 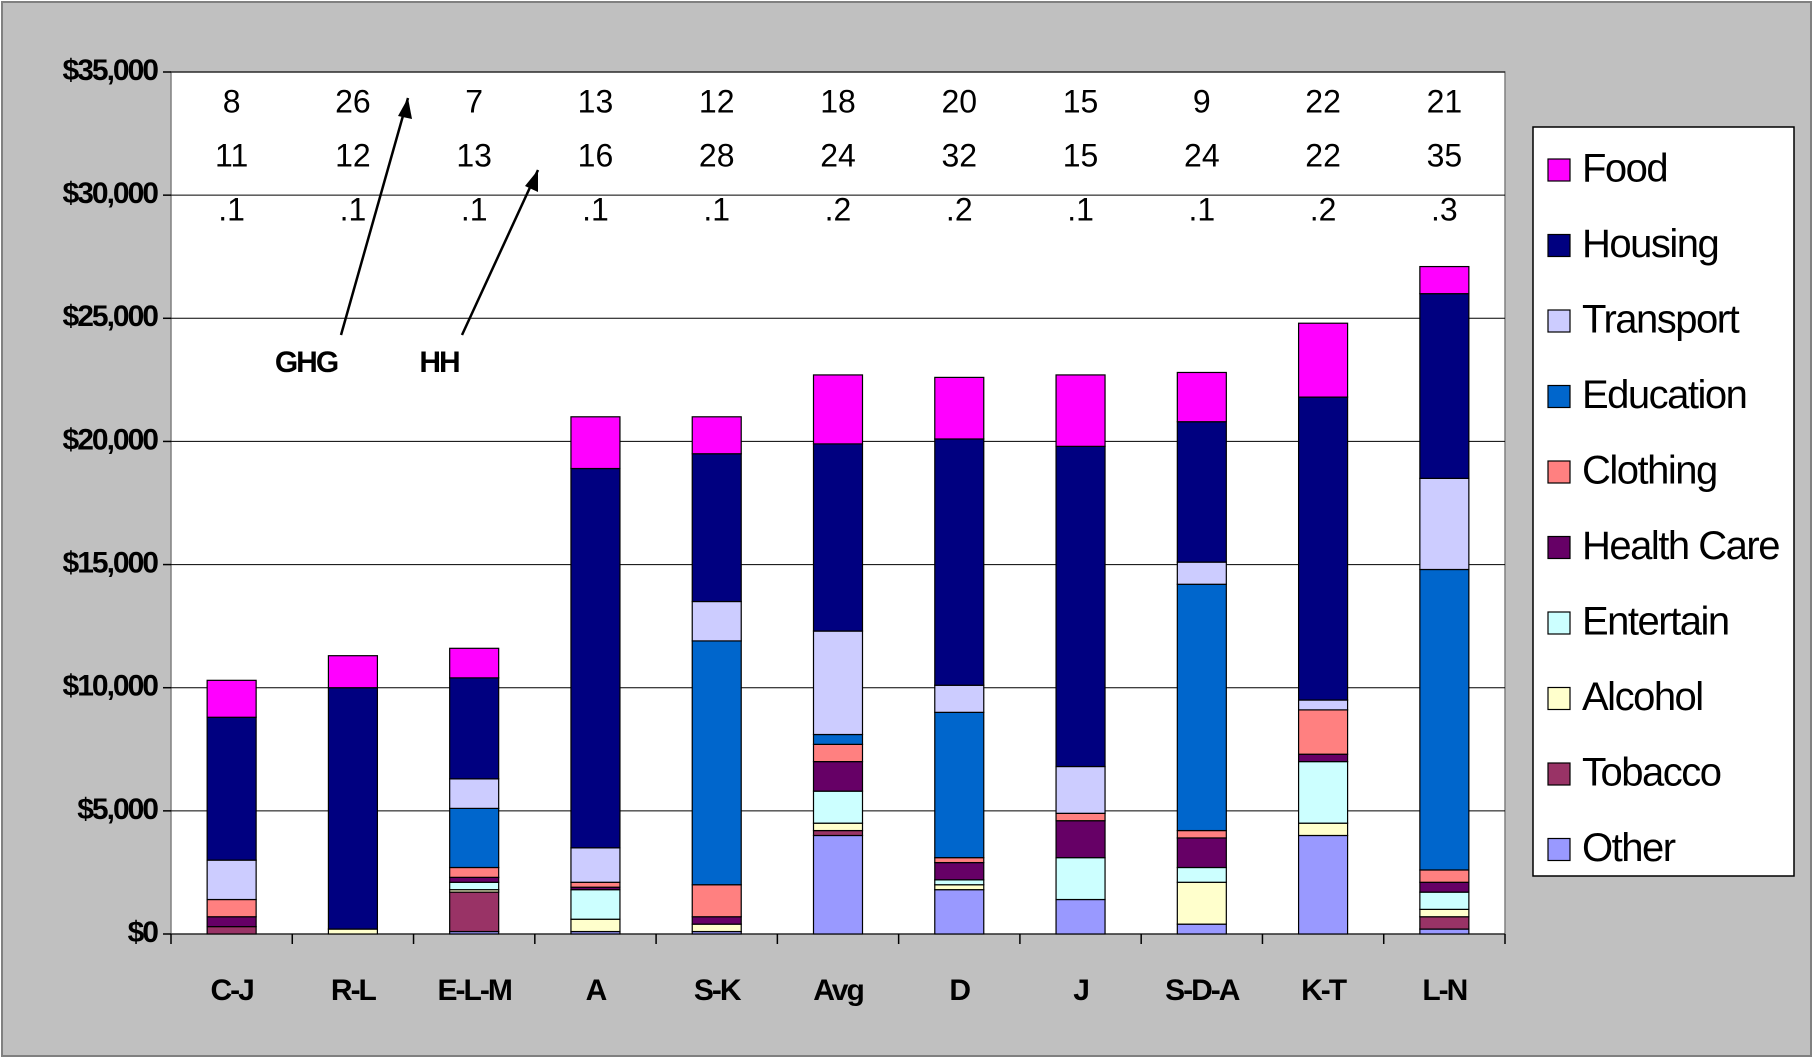 I want to click on annotation-value: 26, so click(x=353, y=101).